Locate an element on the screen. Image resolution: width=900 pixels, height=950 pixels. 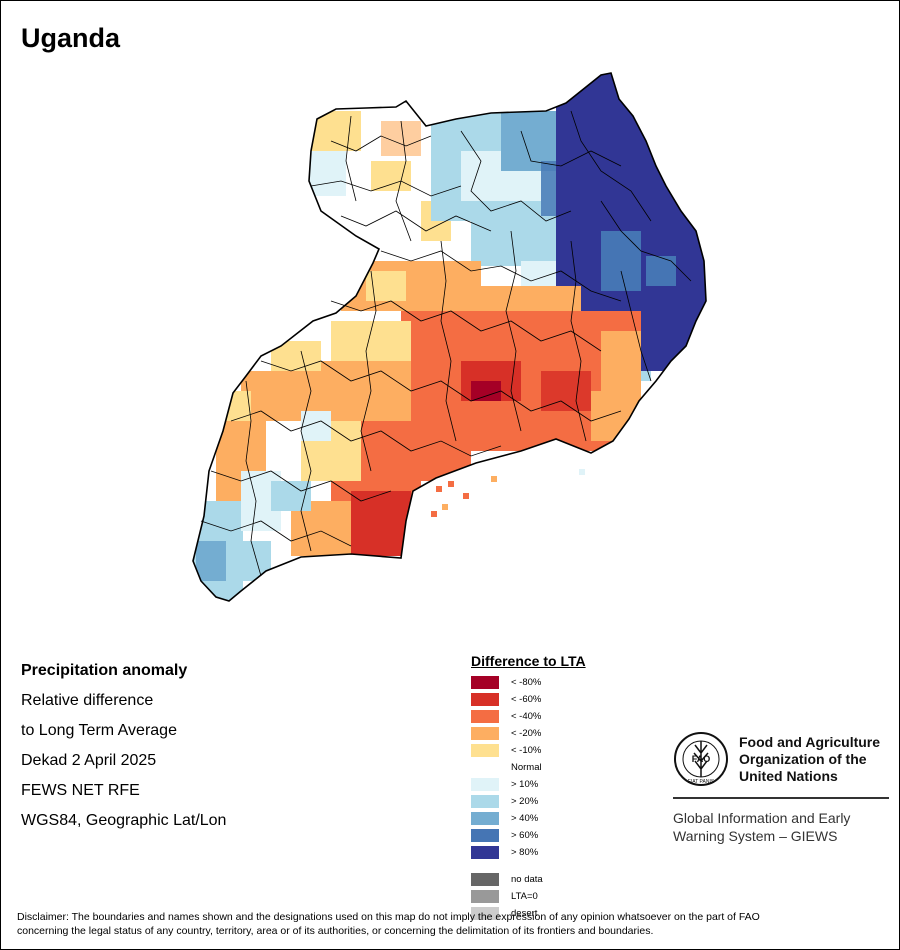
legend-label: no data is located at coordinates (527, 879).